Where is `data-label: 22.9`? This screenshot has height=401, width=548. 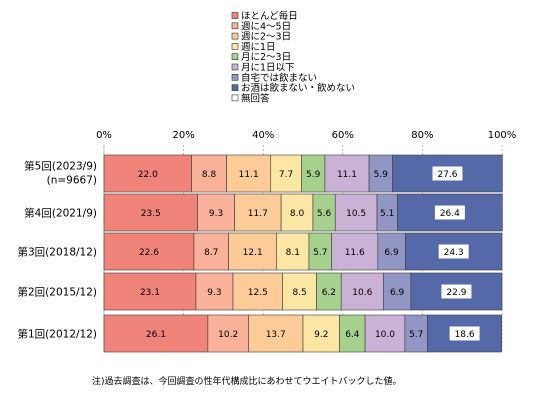
data-label: 22.9 is located at coordinates (456, 293).